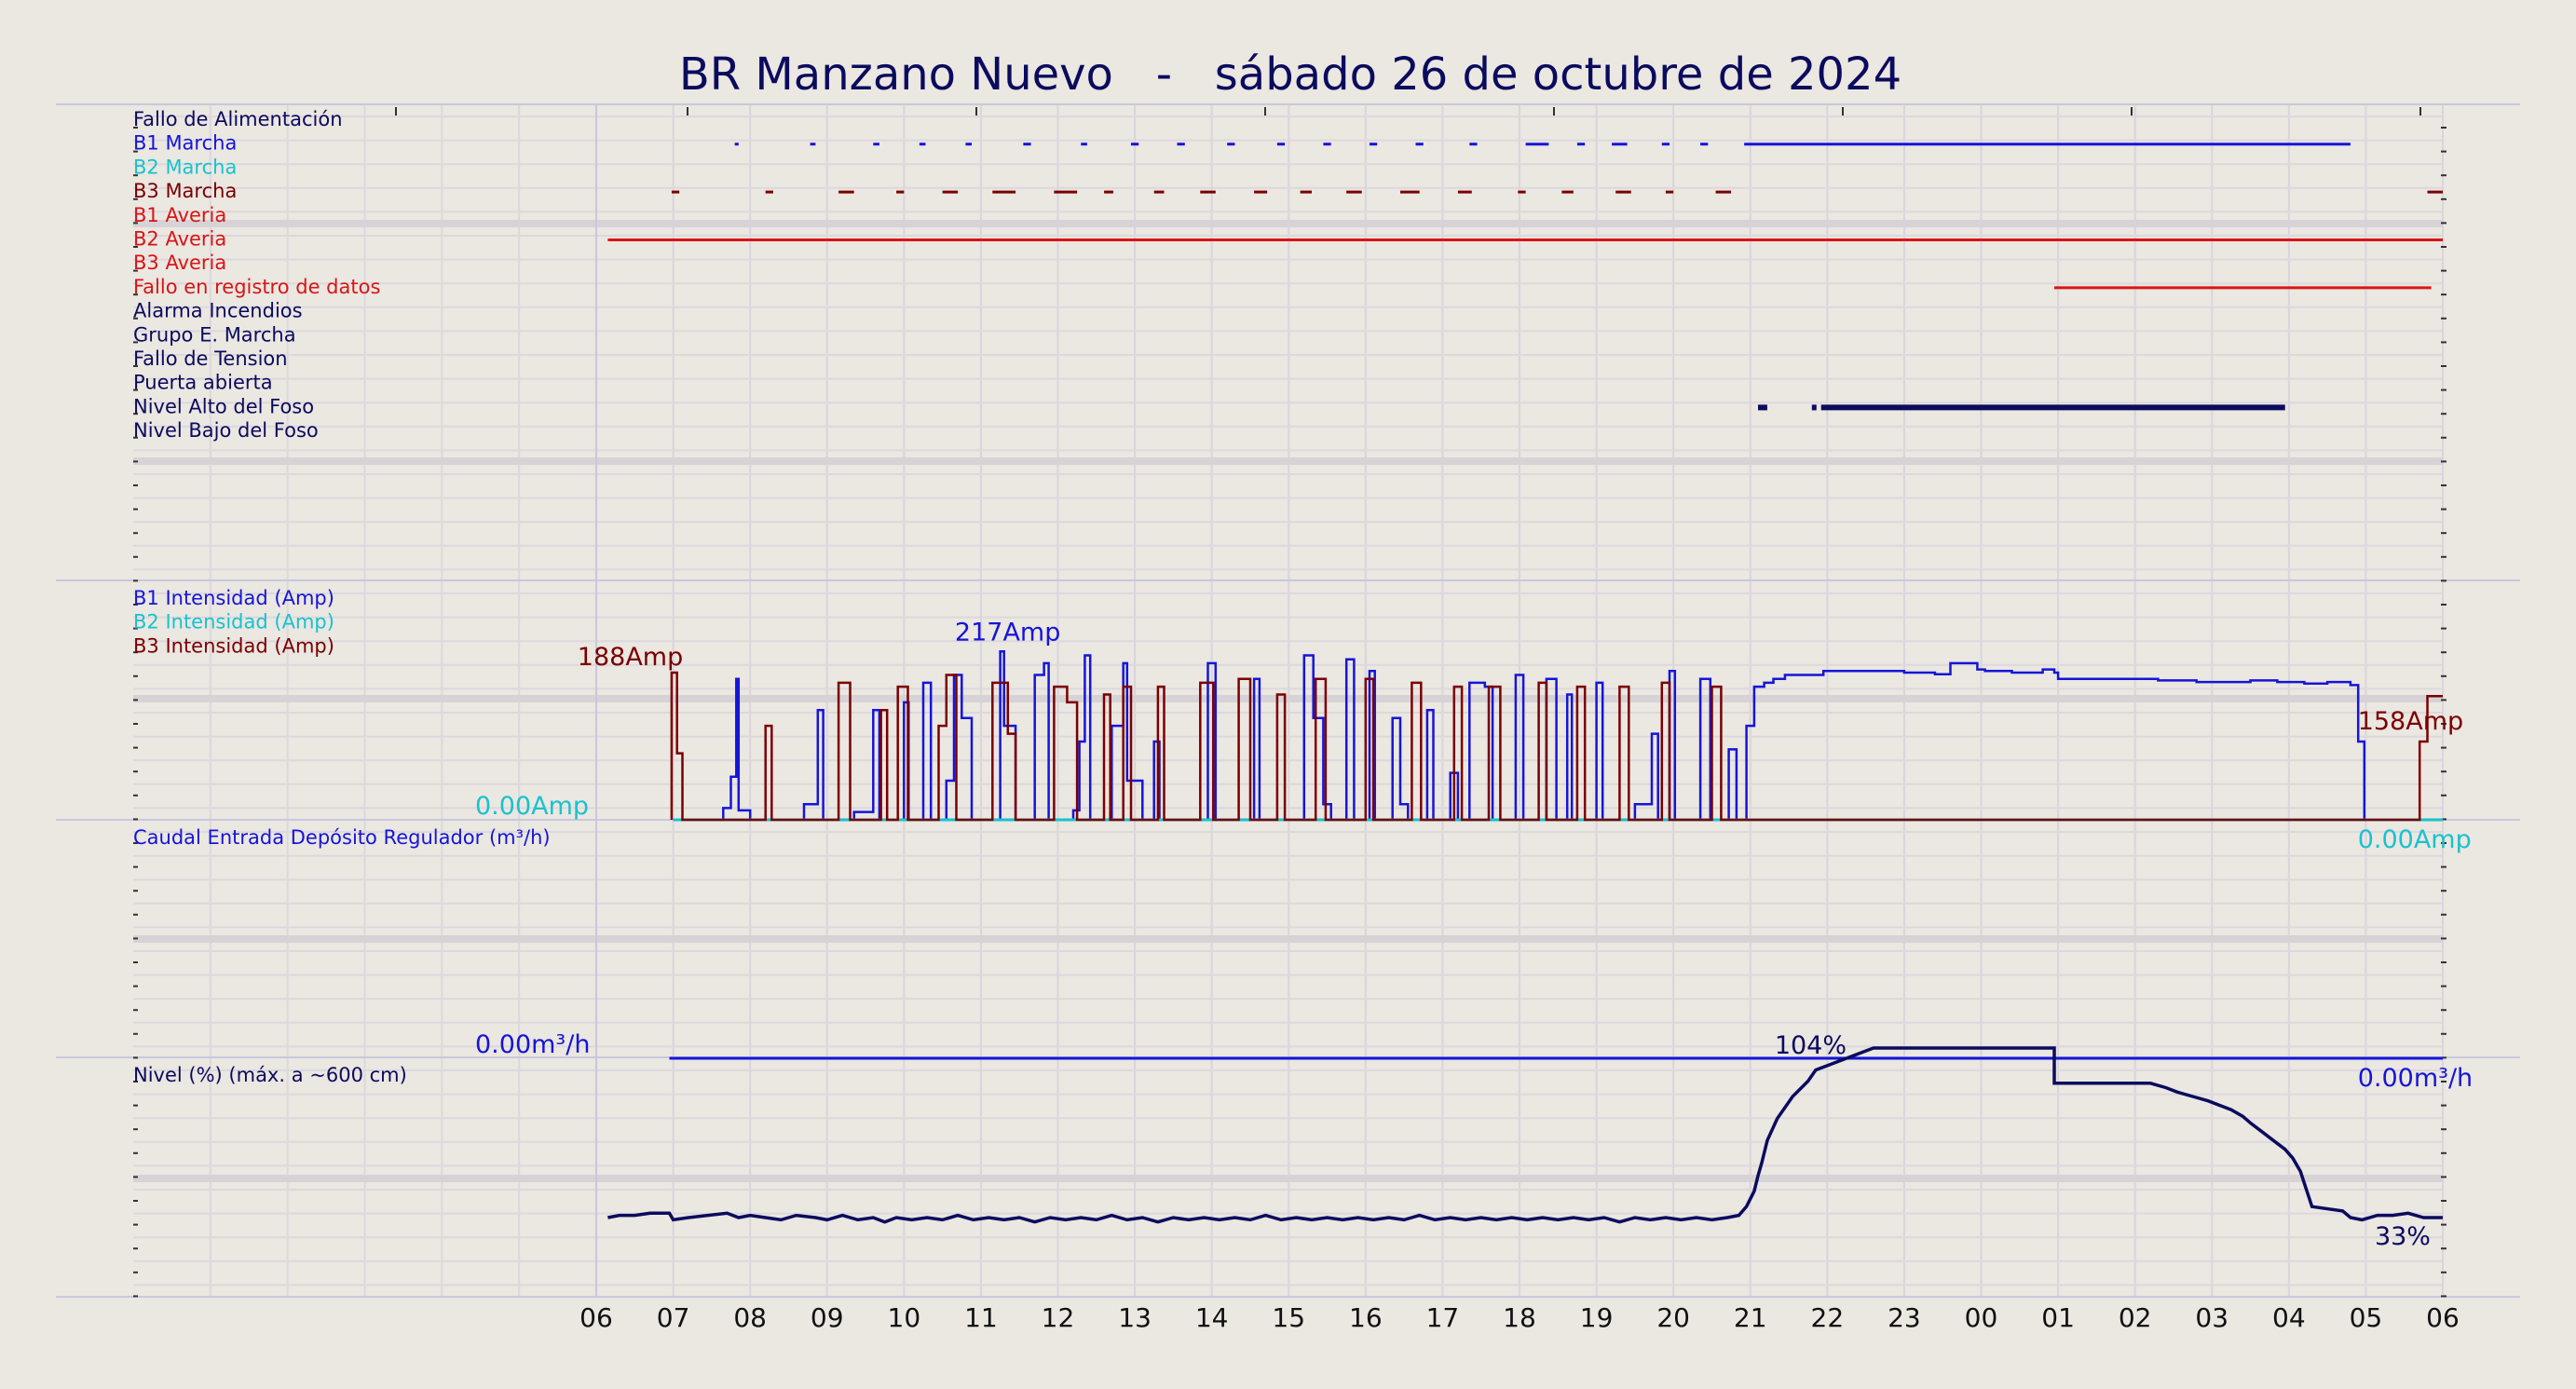 The image size is (2576, 1389). I want to click on data-label: 104%, so click(1811, 1045).